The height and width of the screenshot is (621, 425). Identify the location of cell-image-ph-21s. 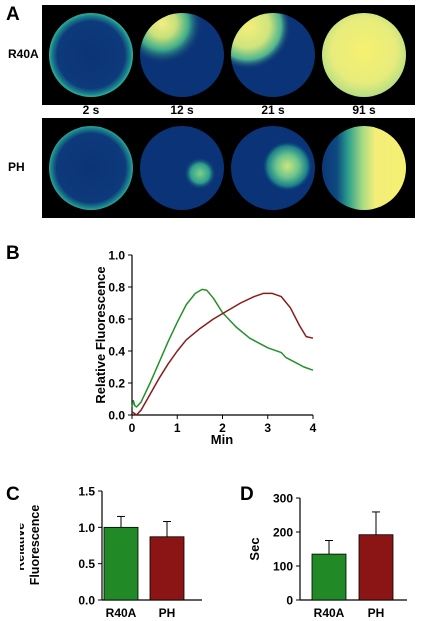
(273, 168).